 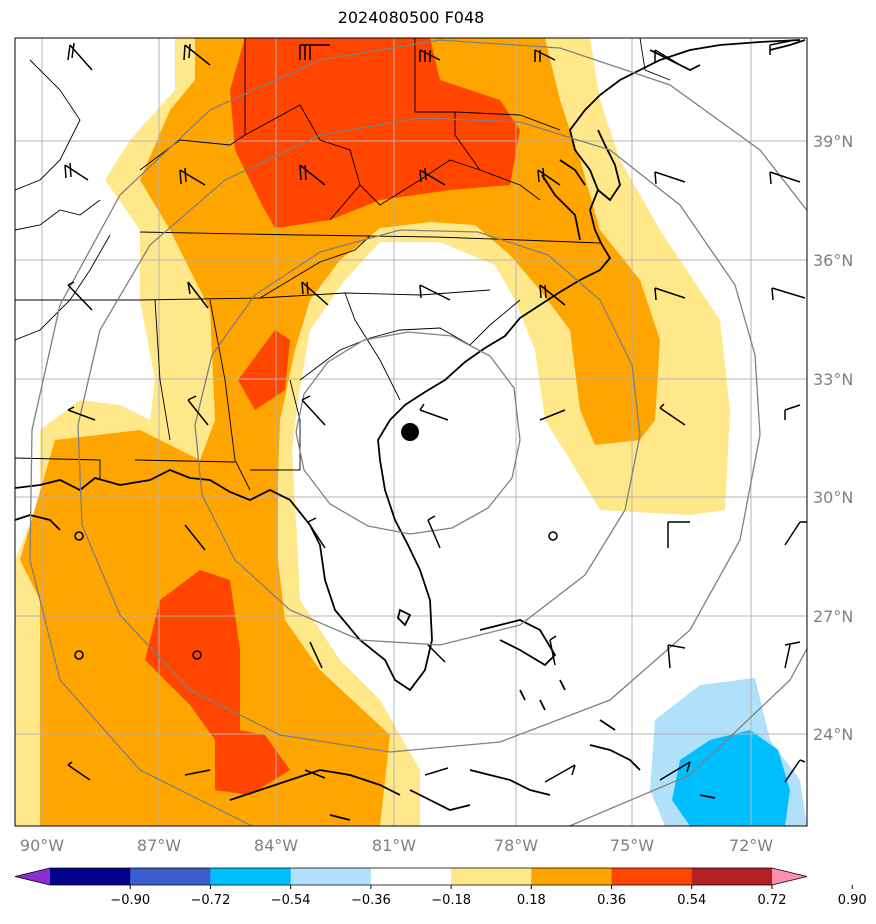 What do you see at coordinates (833, 734) in the screenshot?
I see `lat-label: 24°N` at bounding box center [833, 734].